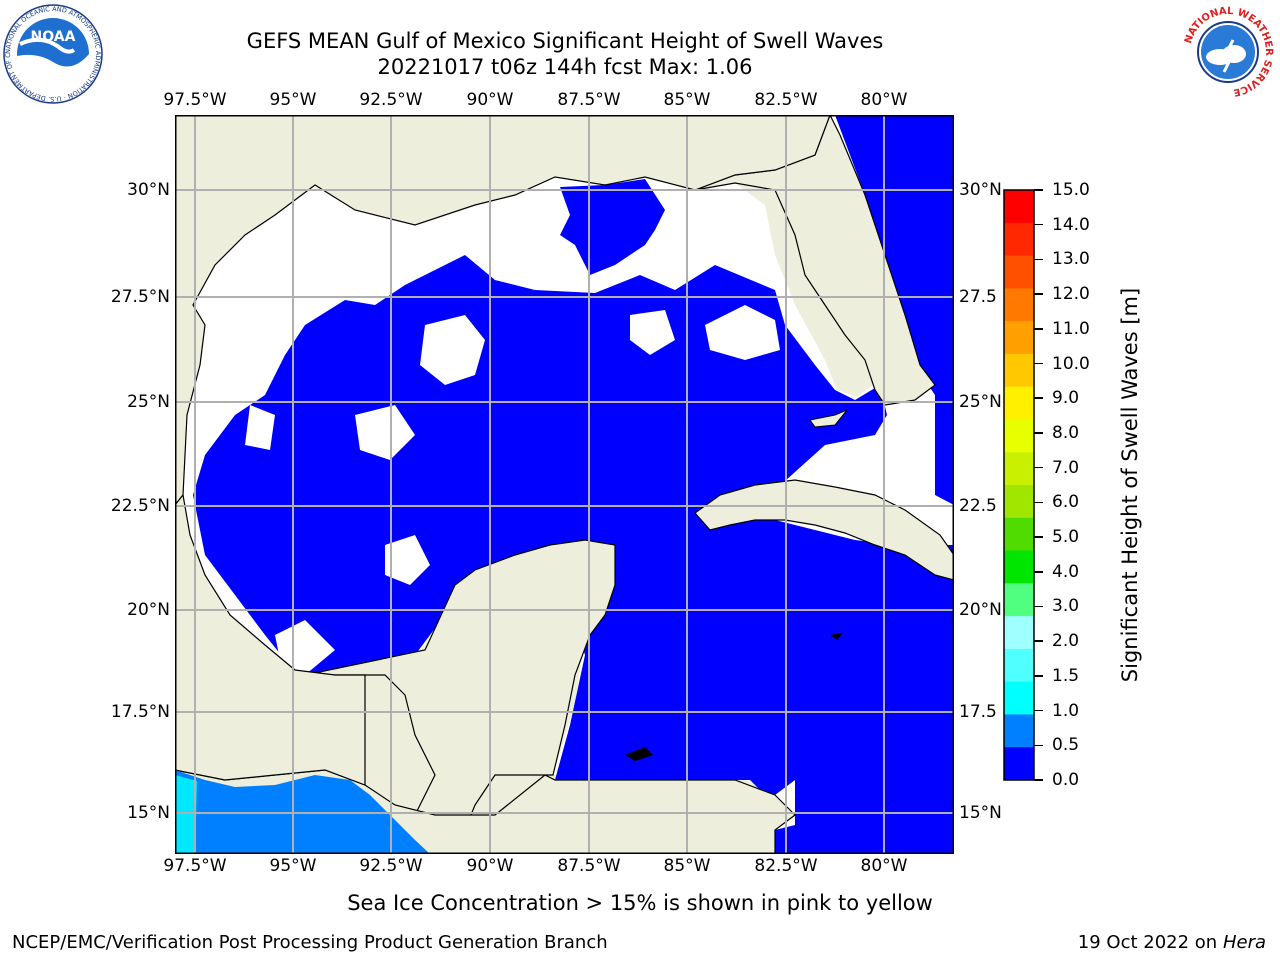  I want to click on colorbar-tick-label: 15.0, so click(1071, 190).